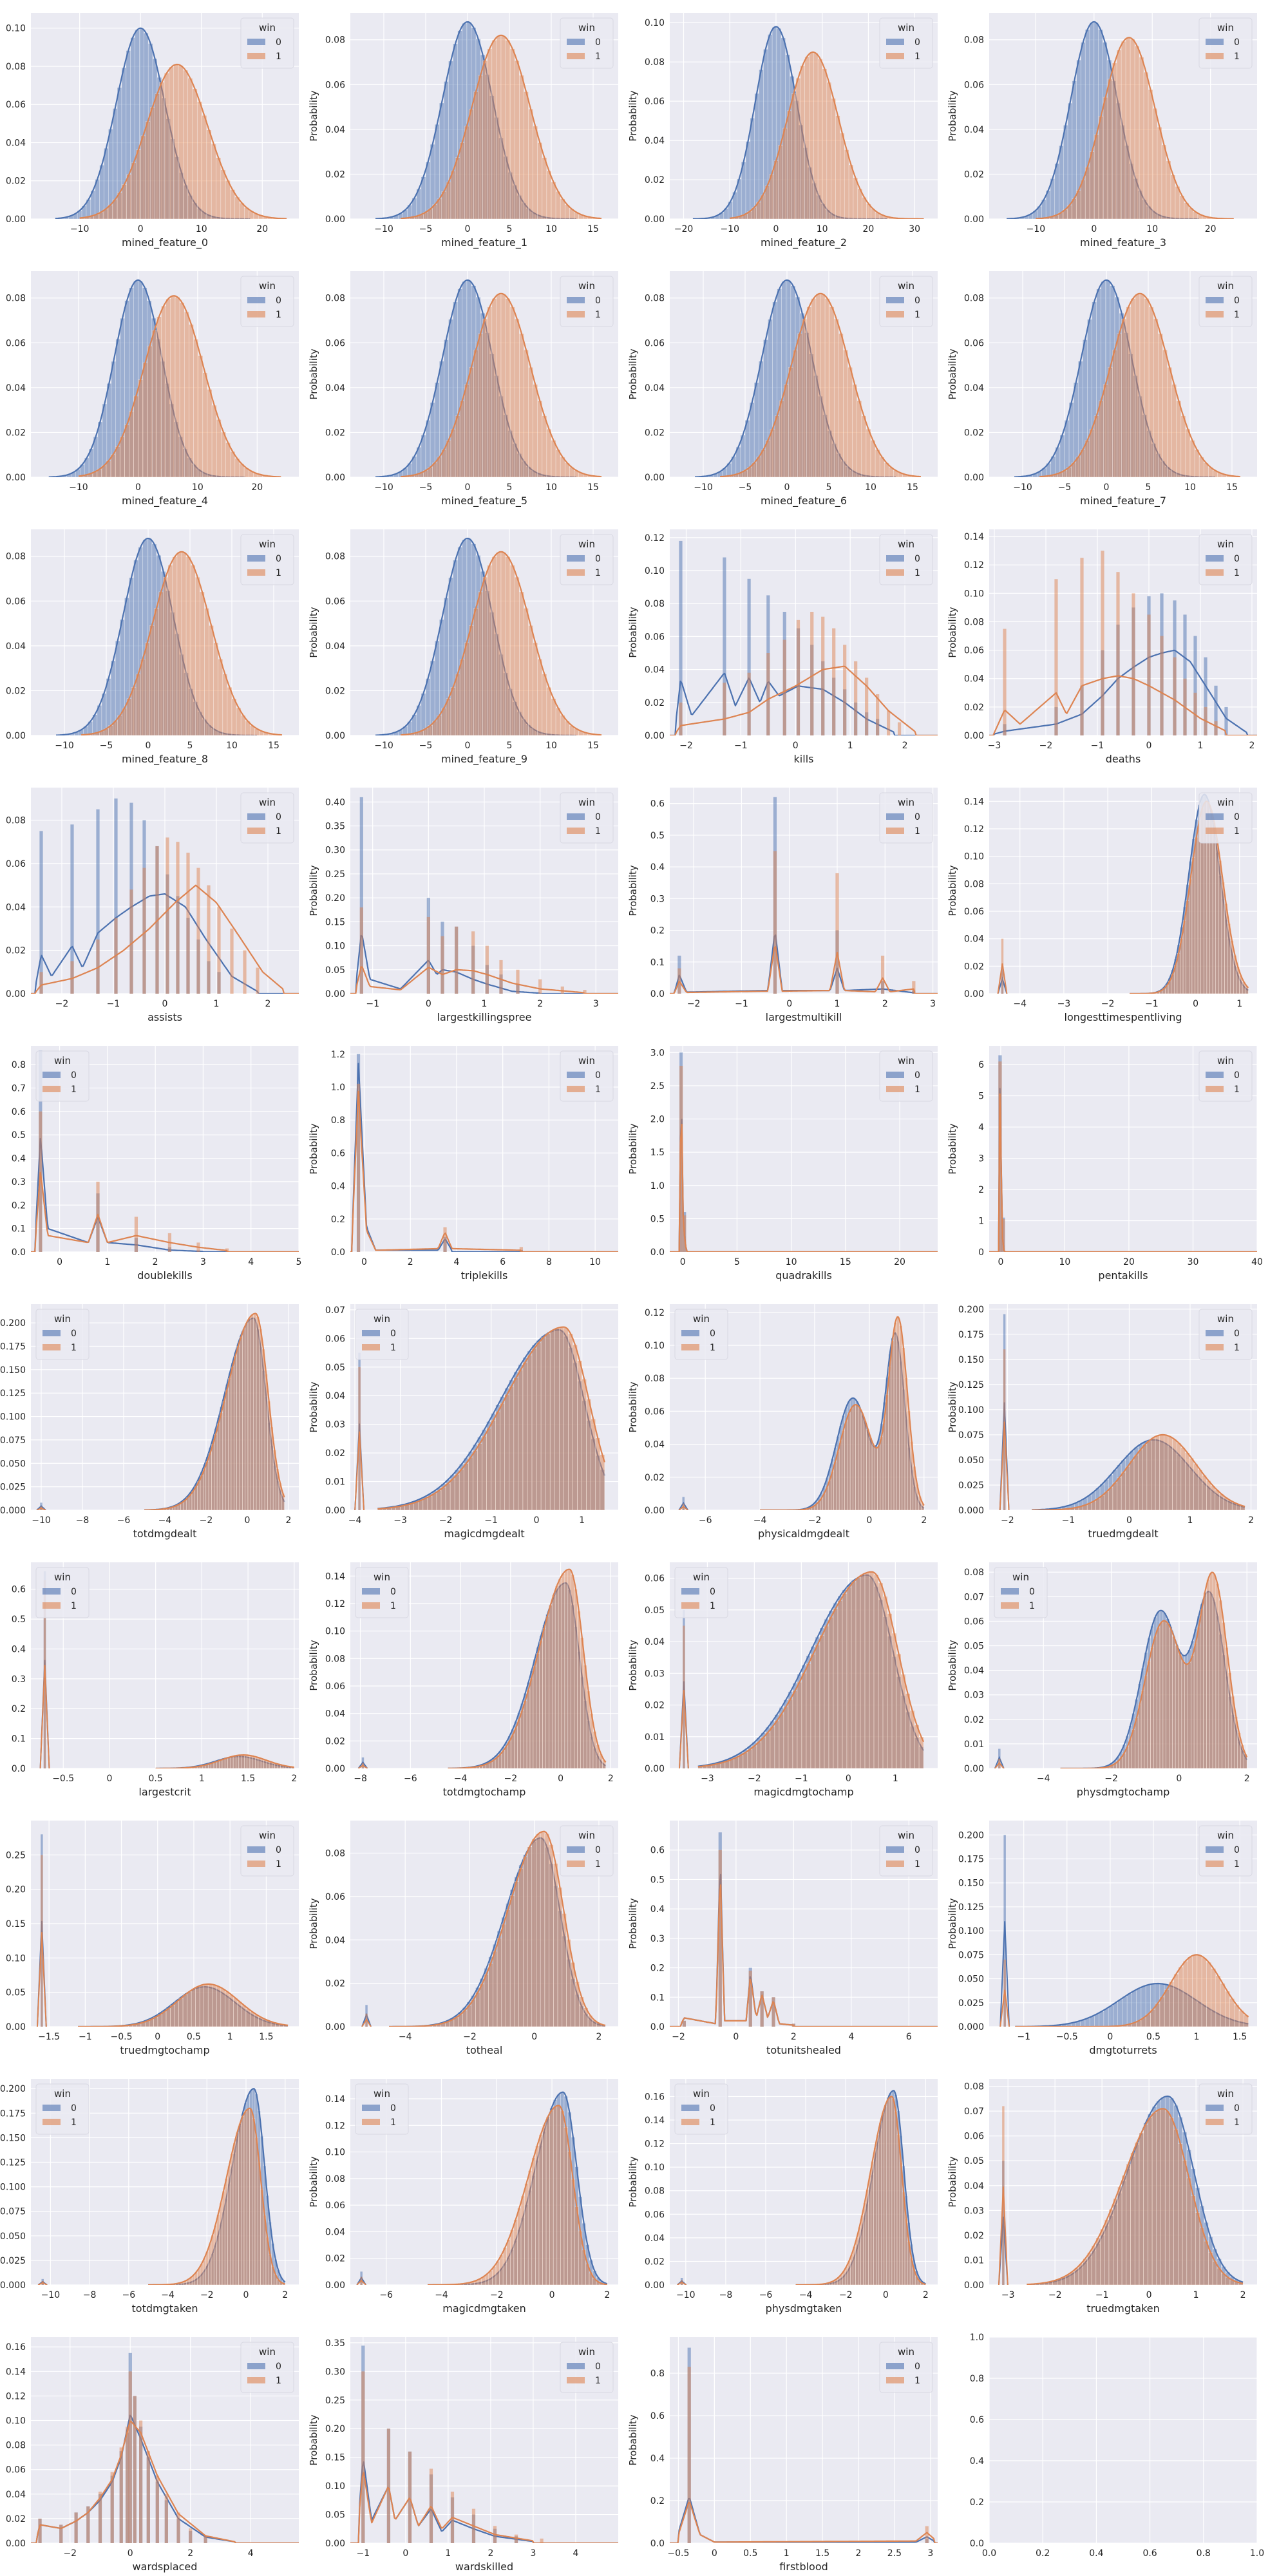 This screenshot has height=2576, width=1288. Describe the element at coordinates (971, 1360) in the screenshot. I see `y-tick-label: 0.150` at that location.